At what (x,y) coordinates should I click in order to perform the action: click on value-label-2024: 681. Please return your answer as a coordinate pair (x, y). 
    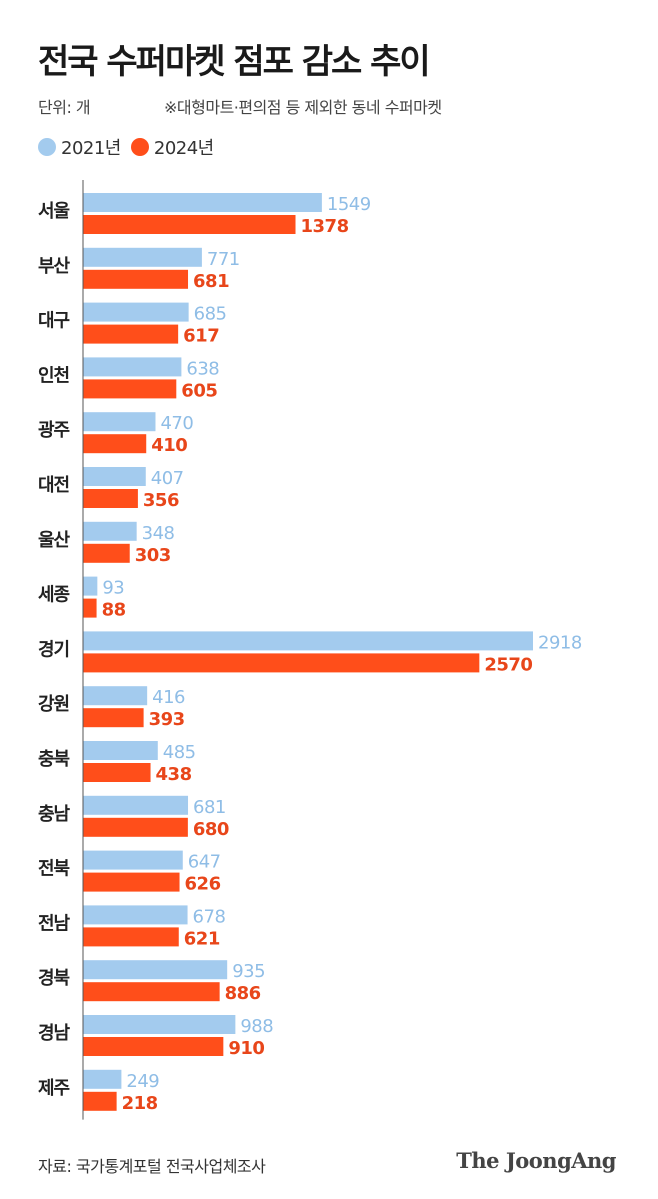
    Looking at the image, I should click on (211, 281).